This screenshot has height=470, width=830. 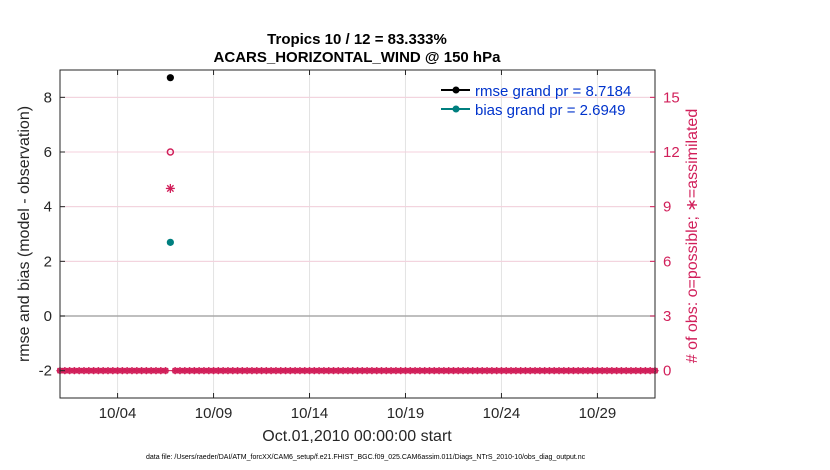 What do you see at coordinates (502, 413) in the screenshot?
I see `x-tick-label: 10/24` at bounding box center [502, 413].